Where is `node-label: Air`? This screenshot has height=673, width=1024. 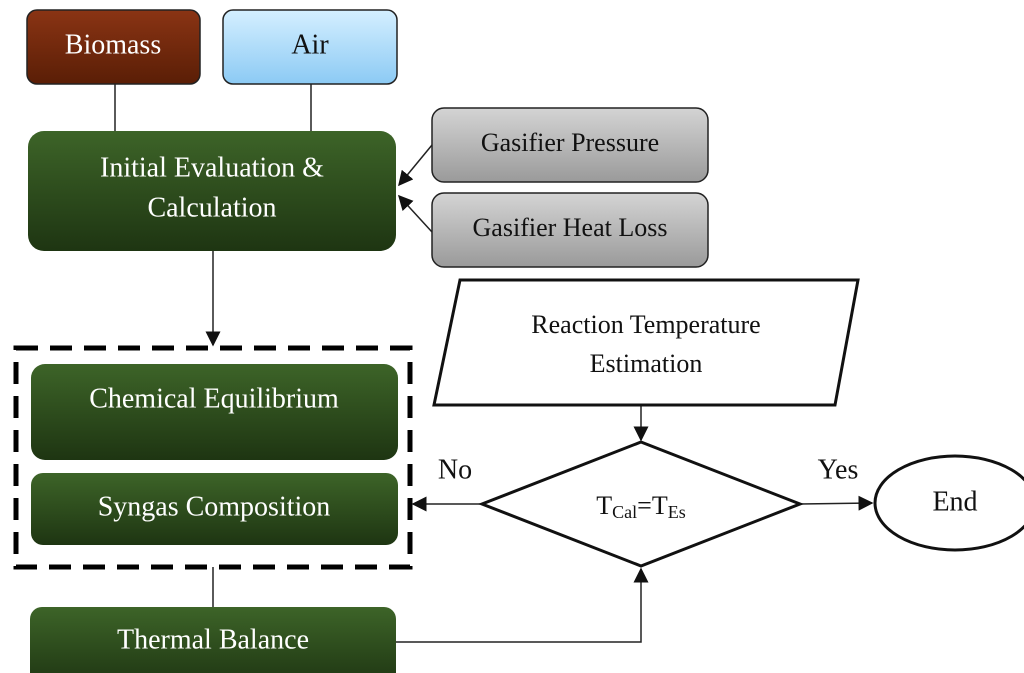 node-label: Air is located at coordinates (310, 44).